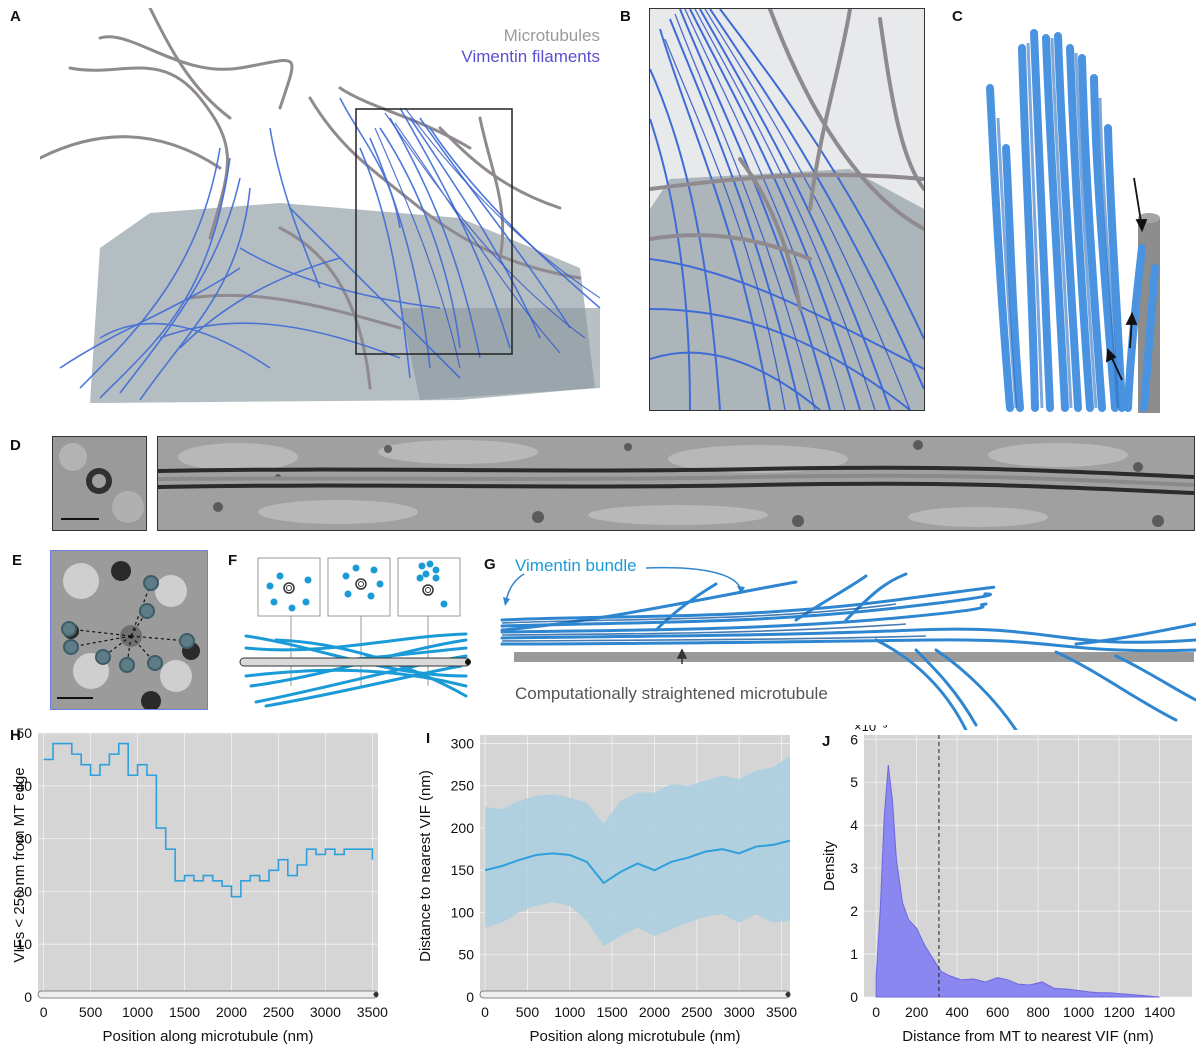  Describe the element at coordinates (625, 16) in the screenshot. I see `panel-label-b: B` at that location.